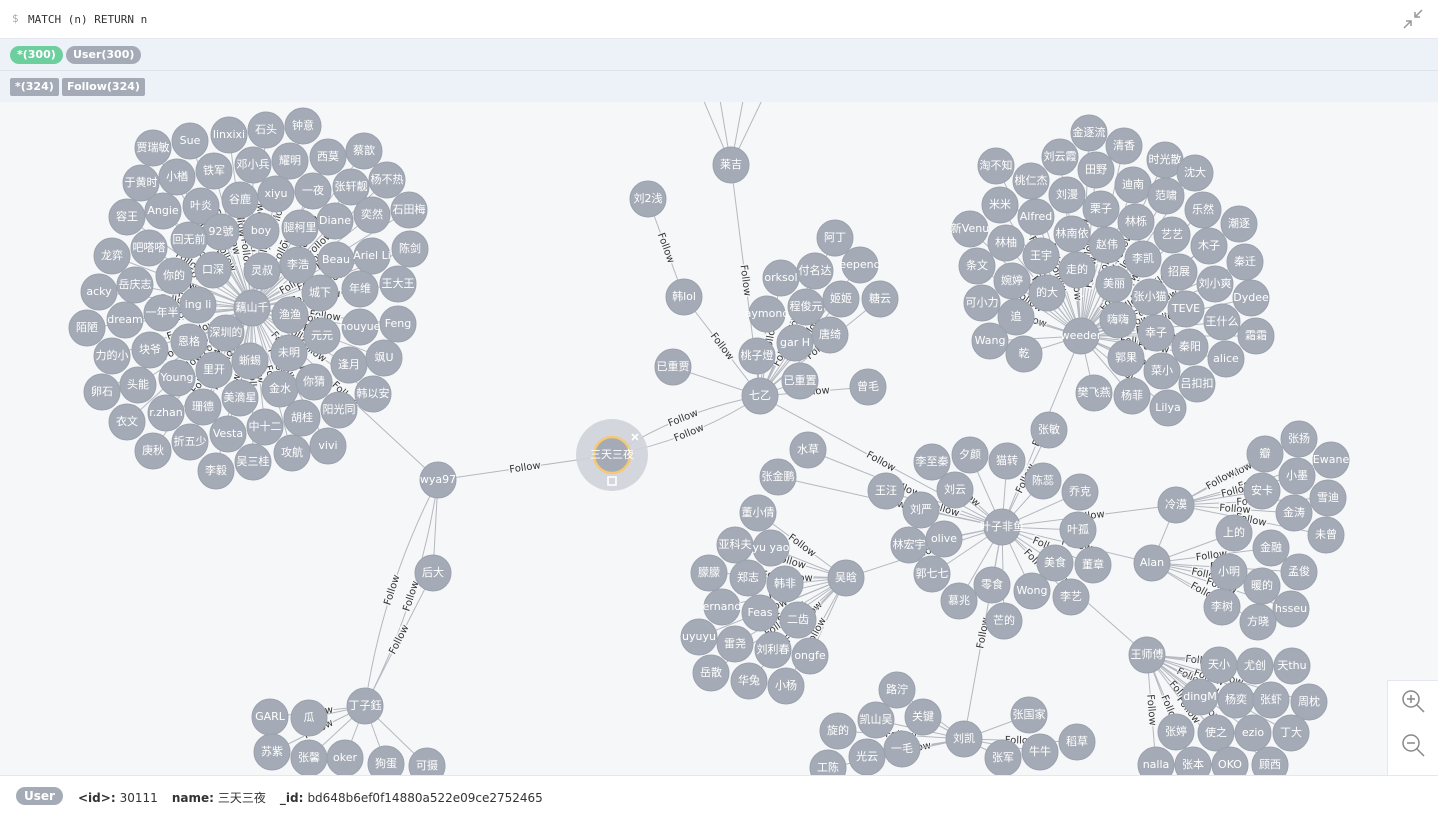 Image resolution: width=1438 pixels, height=815 pixels. What do you see at coordinates (221, 231) in the screenshot?
I see `node-caption: 92號` at bounding box center [221, 231].